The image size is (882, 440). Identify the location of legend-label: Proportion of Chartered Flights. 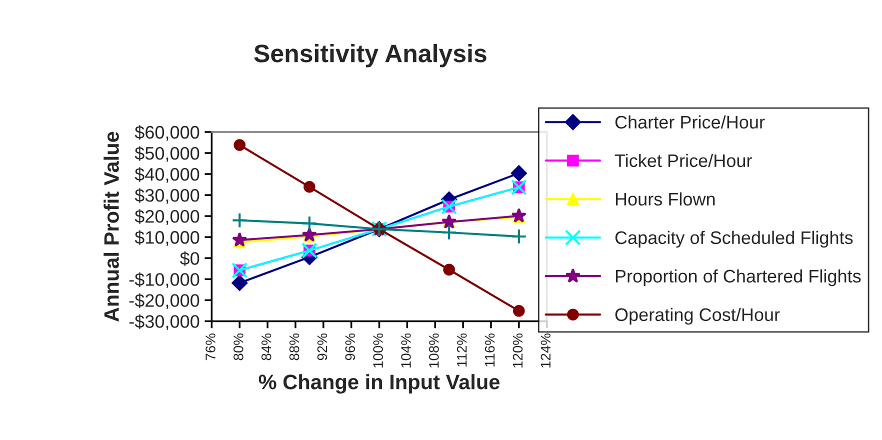
(738, 277).